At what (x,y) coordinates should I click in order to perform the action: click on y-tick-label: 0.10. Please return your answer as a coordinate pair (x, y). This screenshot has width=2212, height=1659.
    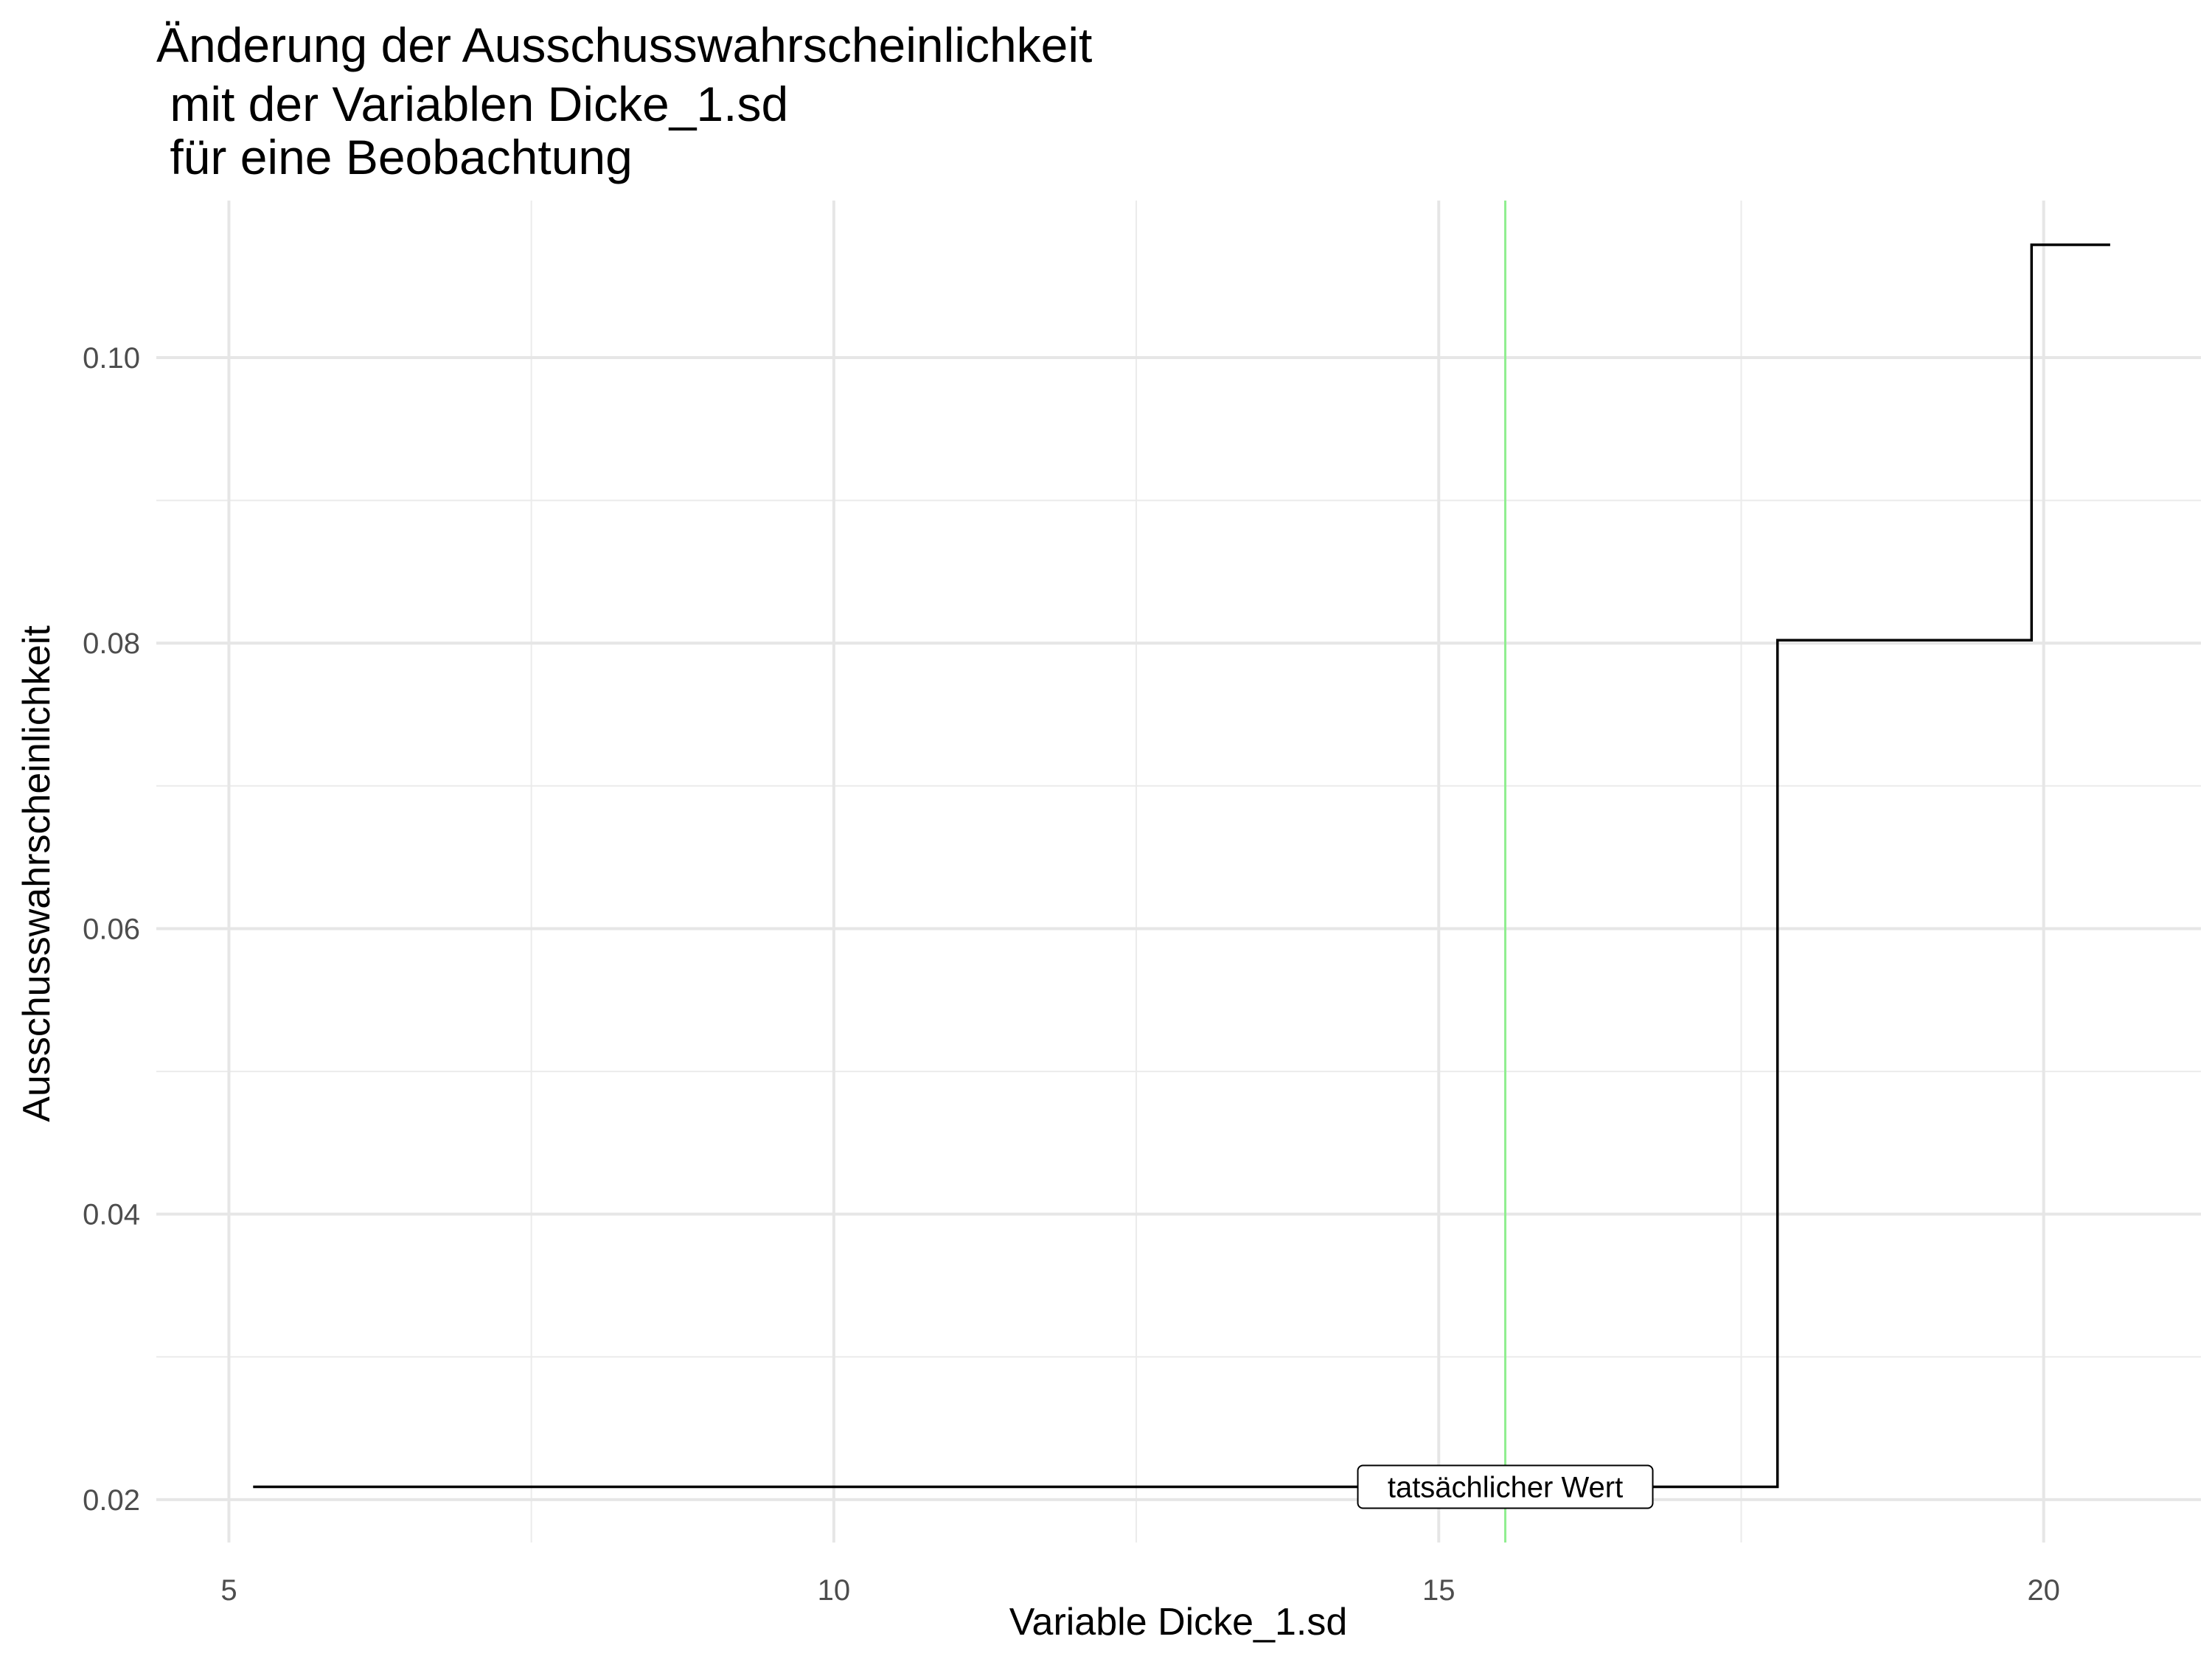
    Looking at the image, I should click on (111, 358).